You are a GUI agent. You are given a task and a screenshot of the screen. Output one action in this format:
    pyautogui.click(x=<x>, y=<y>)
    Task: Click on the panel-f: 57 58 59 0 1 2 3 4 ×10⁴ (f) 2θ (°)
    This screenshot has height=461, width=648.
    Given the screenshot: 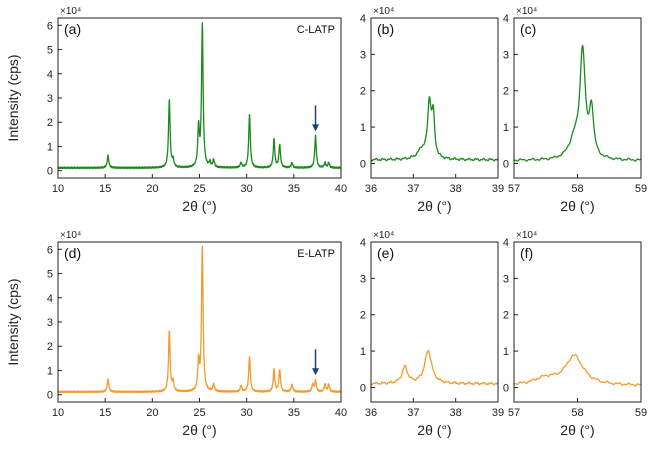 What is the action you would take?
    pyautogui.click(x=575, y=334)
    